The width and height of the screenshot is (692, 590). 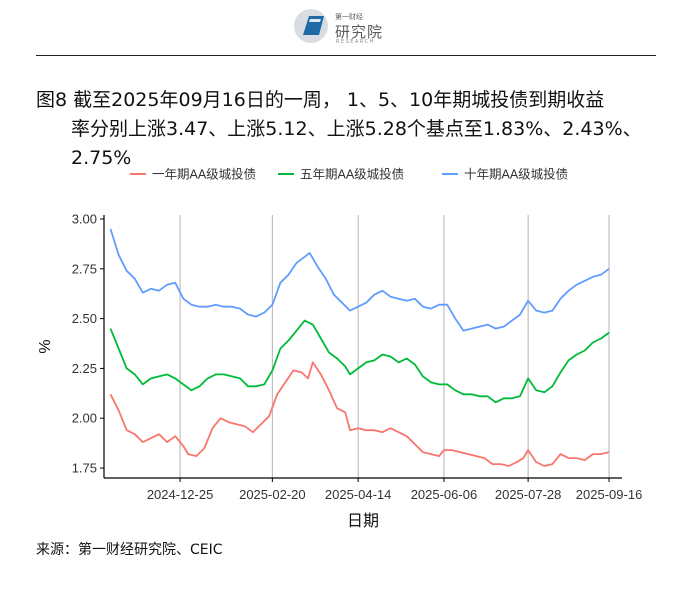 What do you see at coordinates (516, 174) in the screenshot?
I see `legend-label-10y: 十年期AA级城投债` at bounding box center [516, 174].